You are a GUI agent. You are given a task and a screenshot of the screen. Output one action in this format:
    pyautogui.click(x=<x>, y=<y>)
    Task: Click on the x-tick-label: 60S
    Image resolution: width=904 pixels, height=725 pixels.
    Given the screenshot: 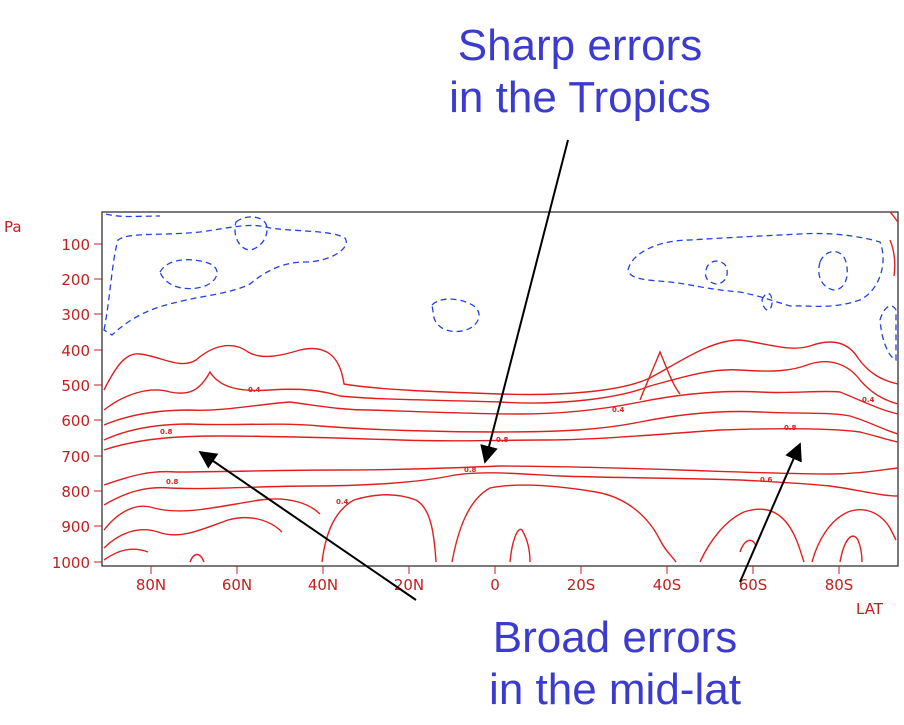 What is the action you would take?
    pyautogui.click(x=753, y=585)
    